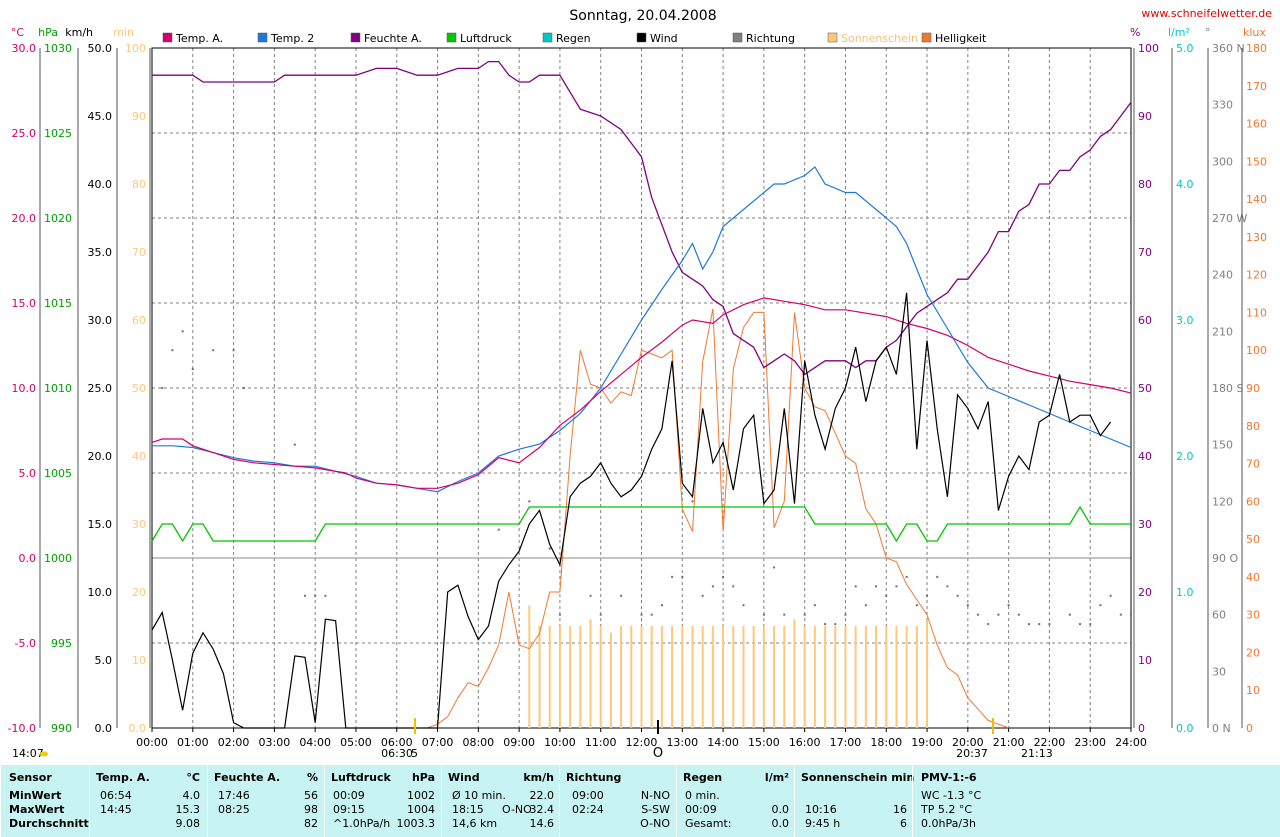 Image resolution: width=1280 pixels, height=837 pixels. I want to click on humidity-tick-8: 20, so click(1145, 592).